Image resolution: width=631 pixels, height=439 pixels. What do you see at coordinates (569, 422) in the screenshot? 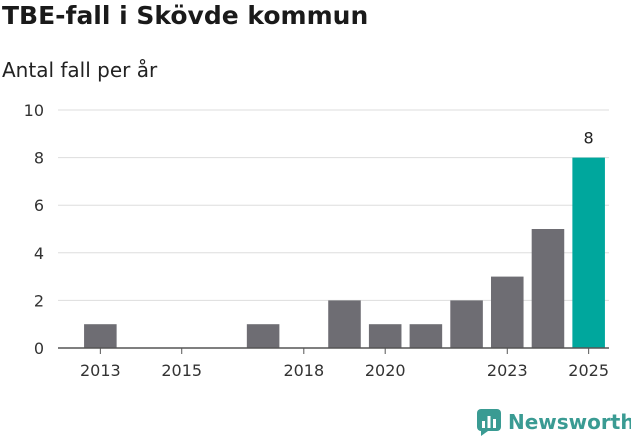
I see `brand-name: Newsworthy` at bounding box center [569, 422].